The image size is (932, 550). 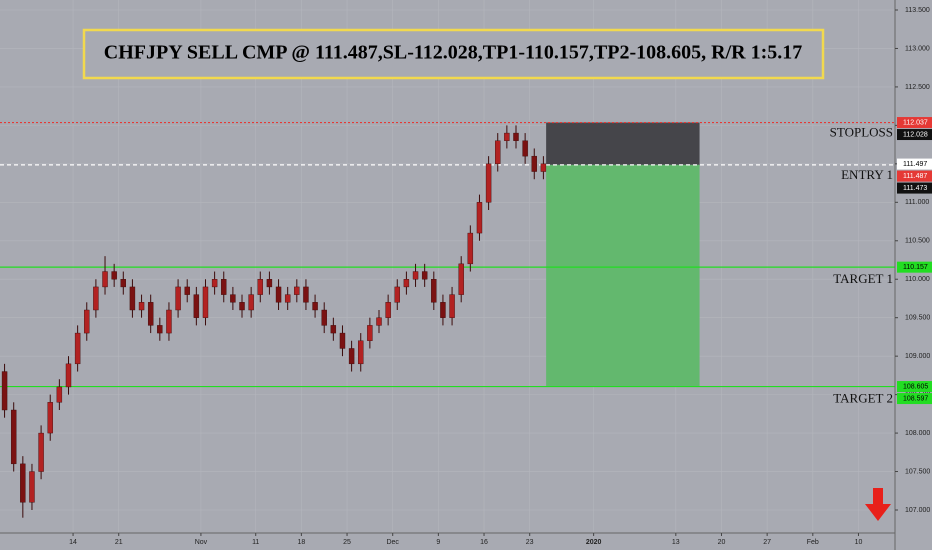 What do you see at coordinates (119, 542) in the screenshot?
I see `x-tick-label: 21` at bounding box center [119, 542].